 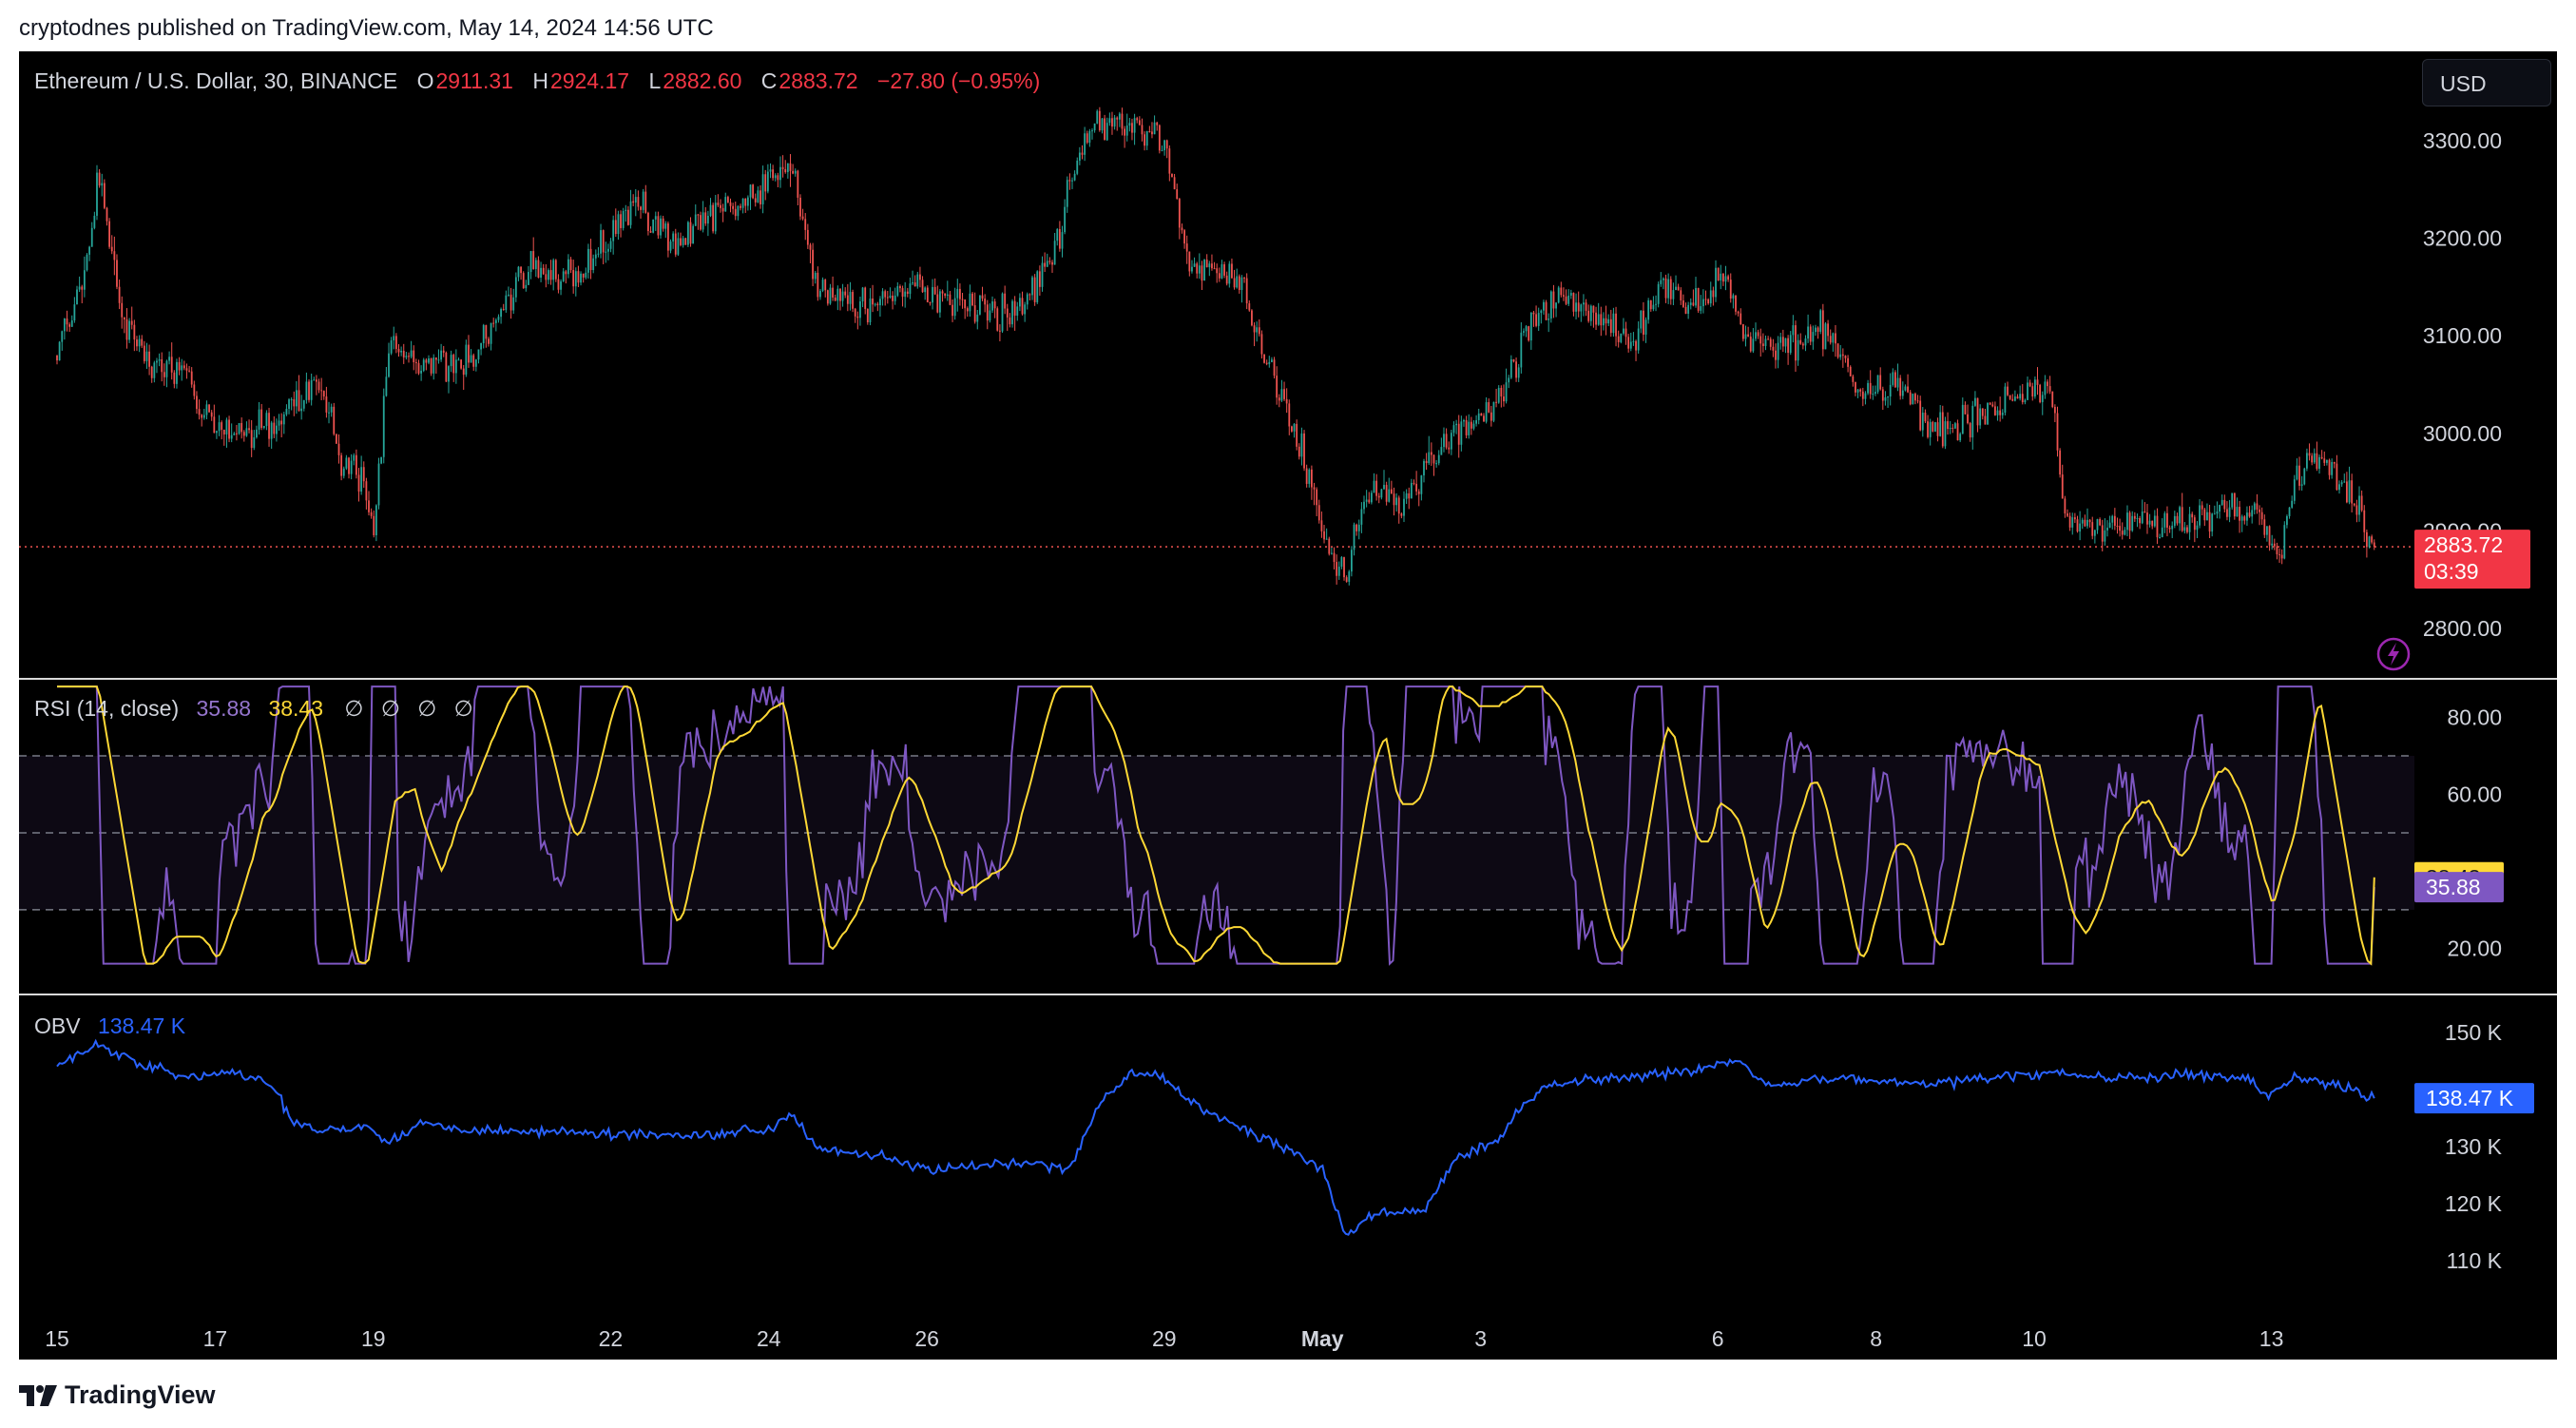 I want to click on currency-button: USD, so click(x=2486, y=82).